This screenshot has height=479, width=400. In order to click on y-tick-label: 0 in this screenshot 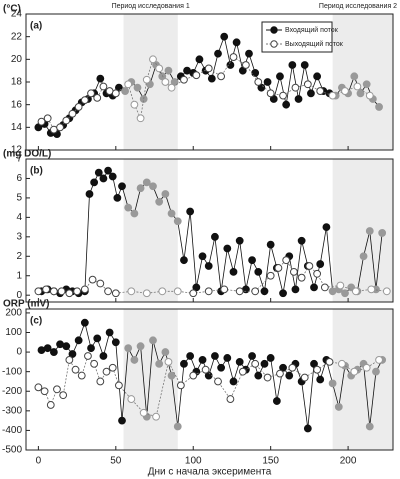, I will do `click(19, 295)`.